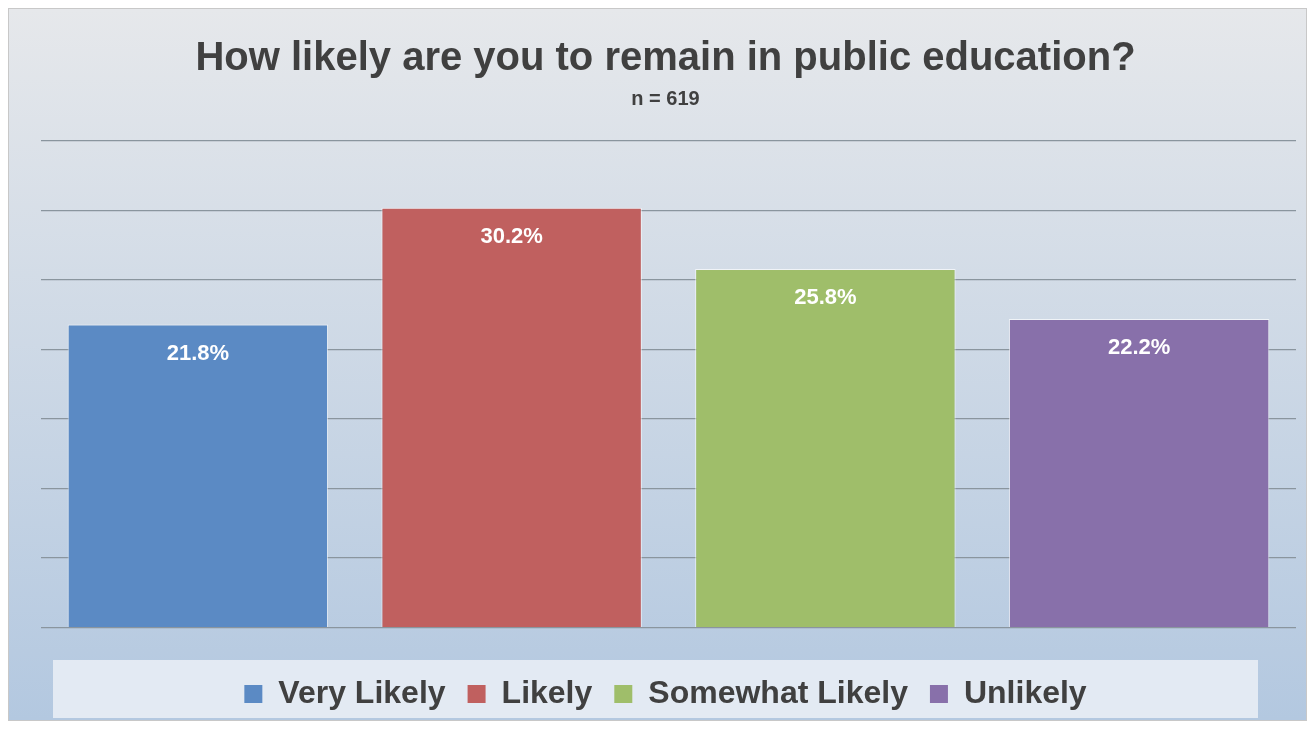 This screenshot has height=729, width=1315. I want to click on chart-subtitle: n = 619, so click(665, 97).